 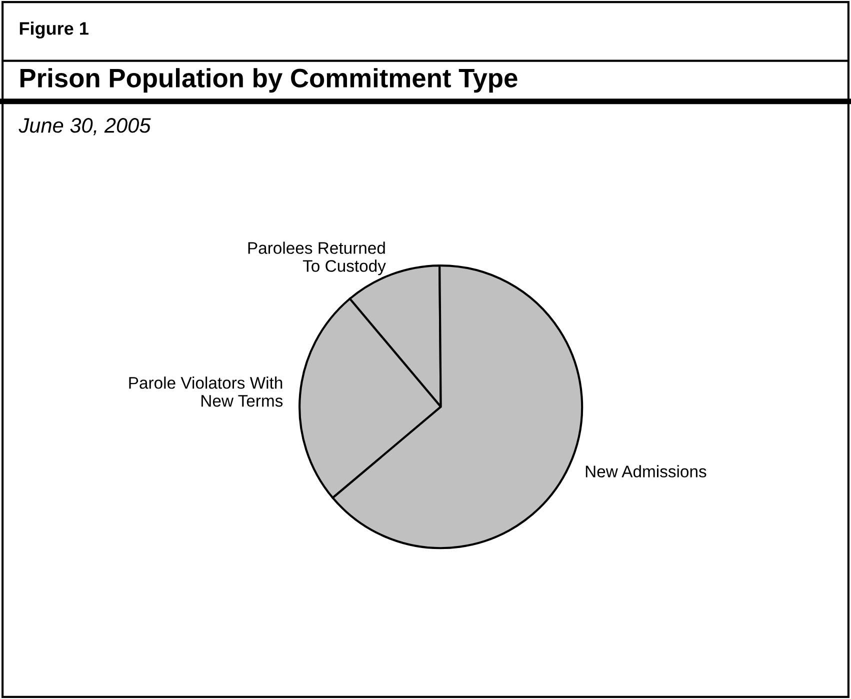 What do you see at coordinates (206, 391) in the screenshot?
I see `slice-label: Parole Violators With New Terms` at bounding box center [206, 391].